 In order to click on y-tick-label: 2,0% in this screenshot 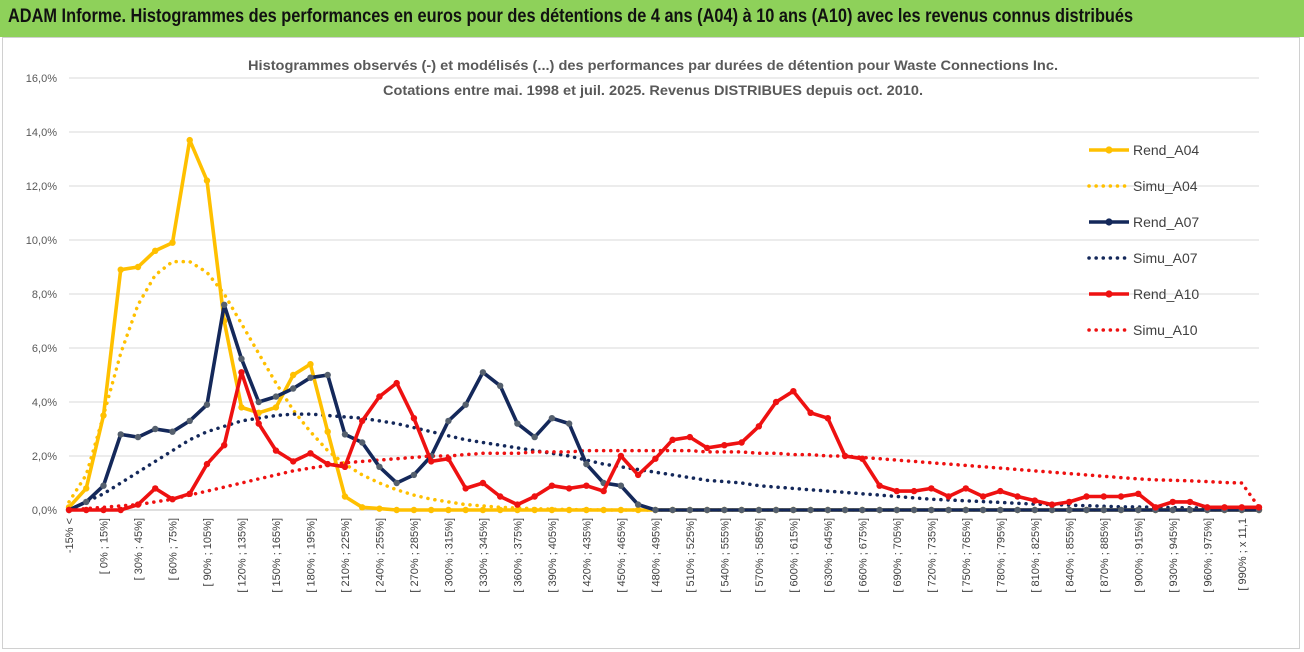, I will do `click(44, 457)`.